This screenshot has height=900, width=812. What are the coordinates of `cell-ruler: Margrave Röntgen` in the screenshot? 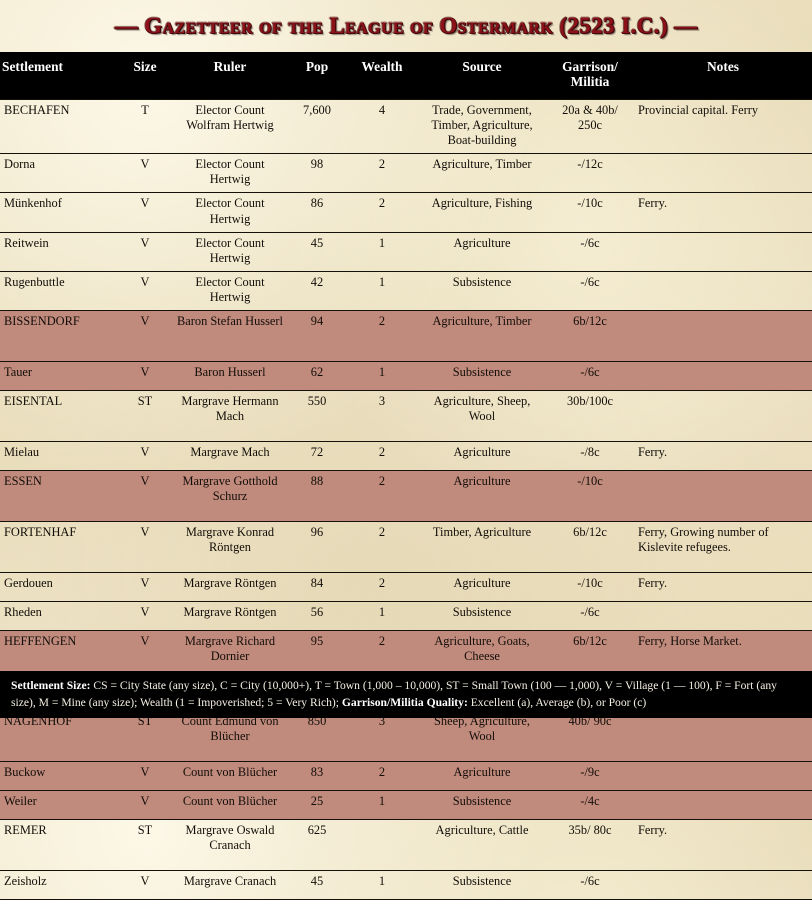 It's located at (230, 616).